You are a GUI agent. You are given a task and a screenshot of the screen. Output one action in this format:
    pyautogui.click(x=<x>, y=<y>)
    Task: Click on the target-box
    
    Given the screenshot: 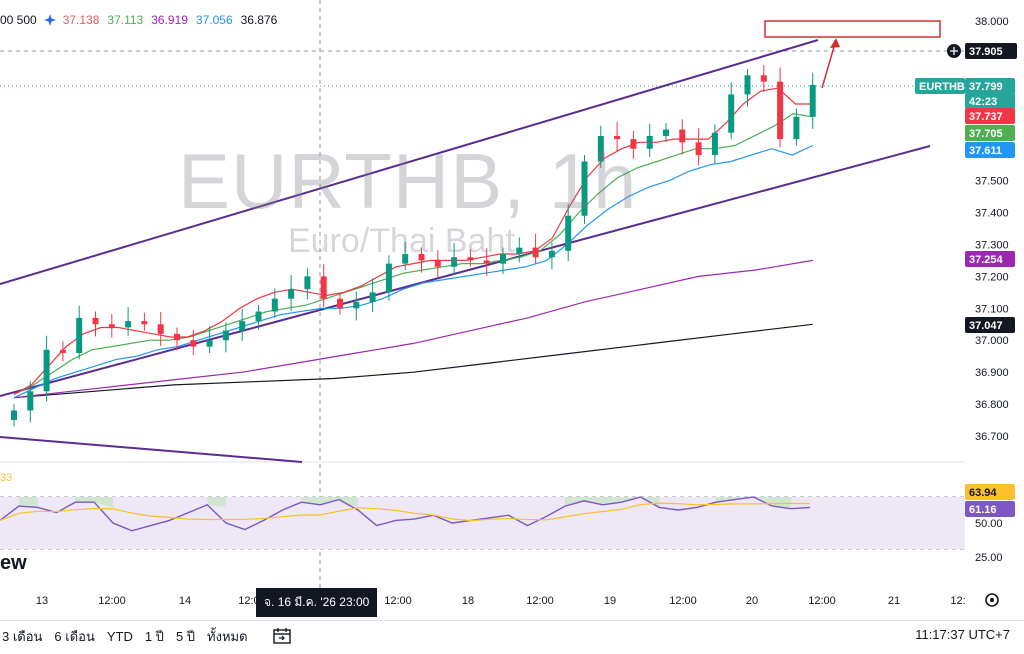 What is the action you would take?
    pyautogui.click(x=852, y=29)
    